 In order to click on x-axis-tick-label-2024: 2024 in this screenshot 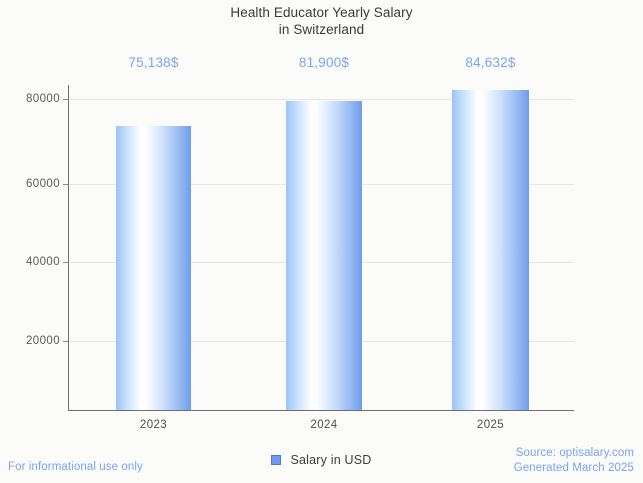, I will do `click(324, 425)`.